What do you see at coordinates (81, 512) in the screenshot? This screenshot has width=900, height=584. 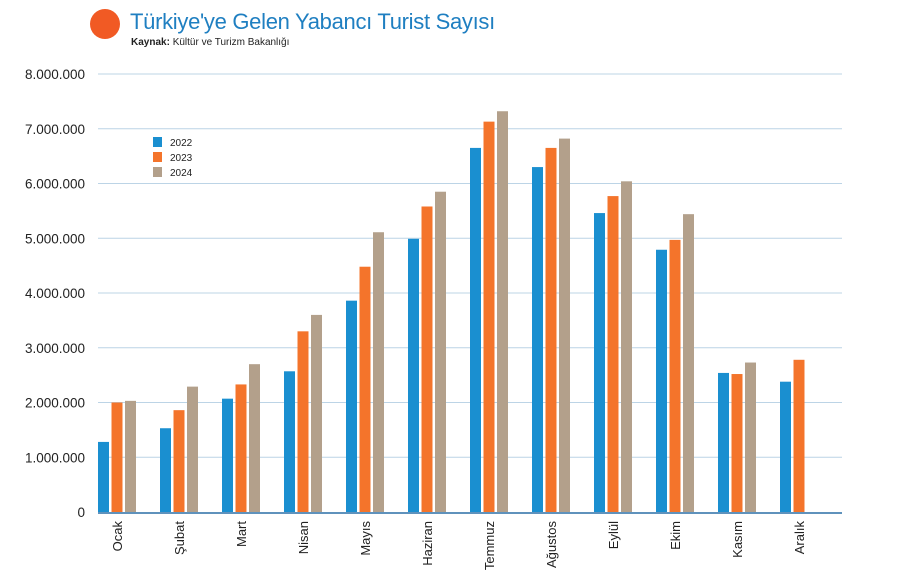 I see `y-tick-label: 0` at bounding box center [81, 512].